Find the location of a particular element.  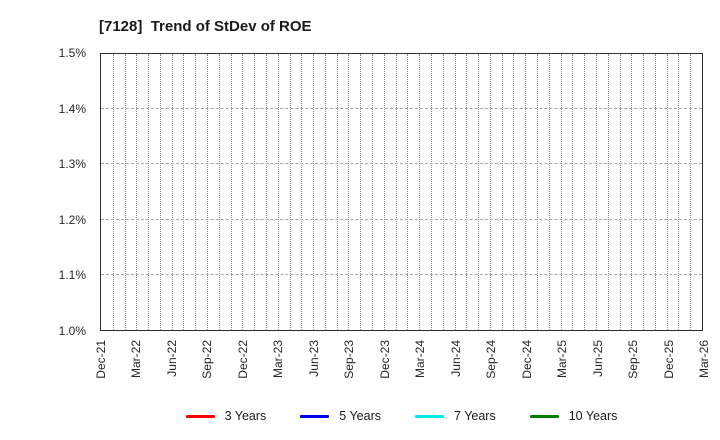

x-tick-label: Mar-22 is located at coordinates (136, 359).